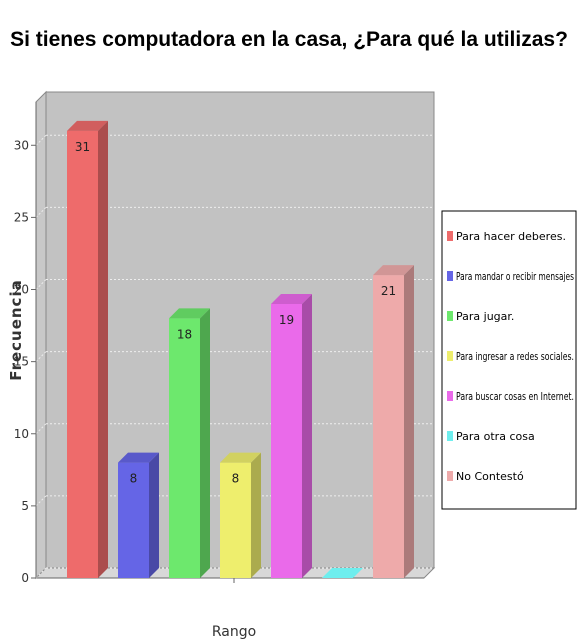 This screenshot has width=578, height=644. What do you see at coordinates (515, 276) in the screenshot?
I see `legend-label: Para mandar o recibir mensajes` at bounding box center [515, 276].